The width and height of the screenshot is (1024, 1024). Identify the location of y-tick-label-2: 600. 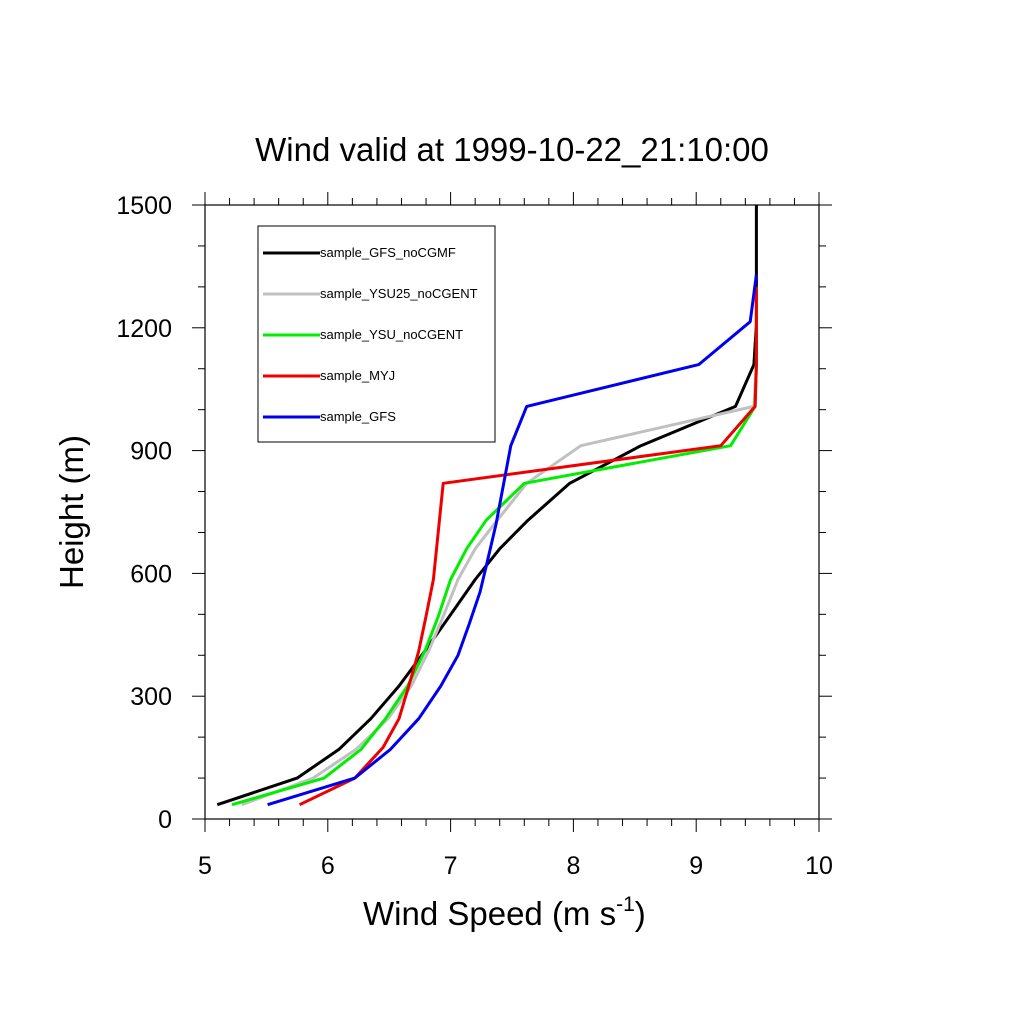
(151, 574).